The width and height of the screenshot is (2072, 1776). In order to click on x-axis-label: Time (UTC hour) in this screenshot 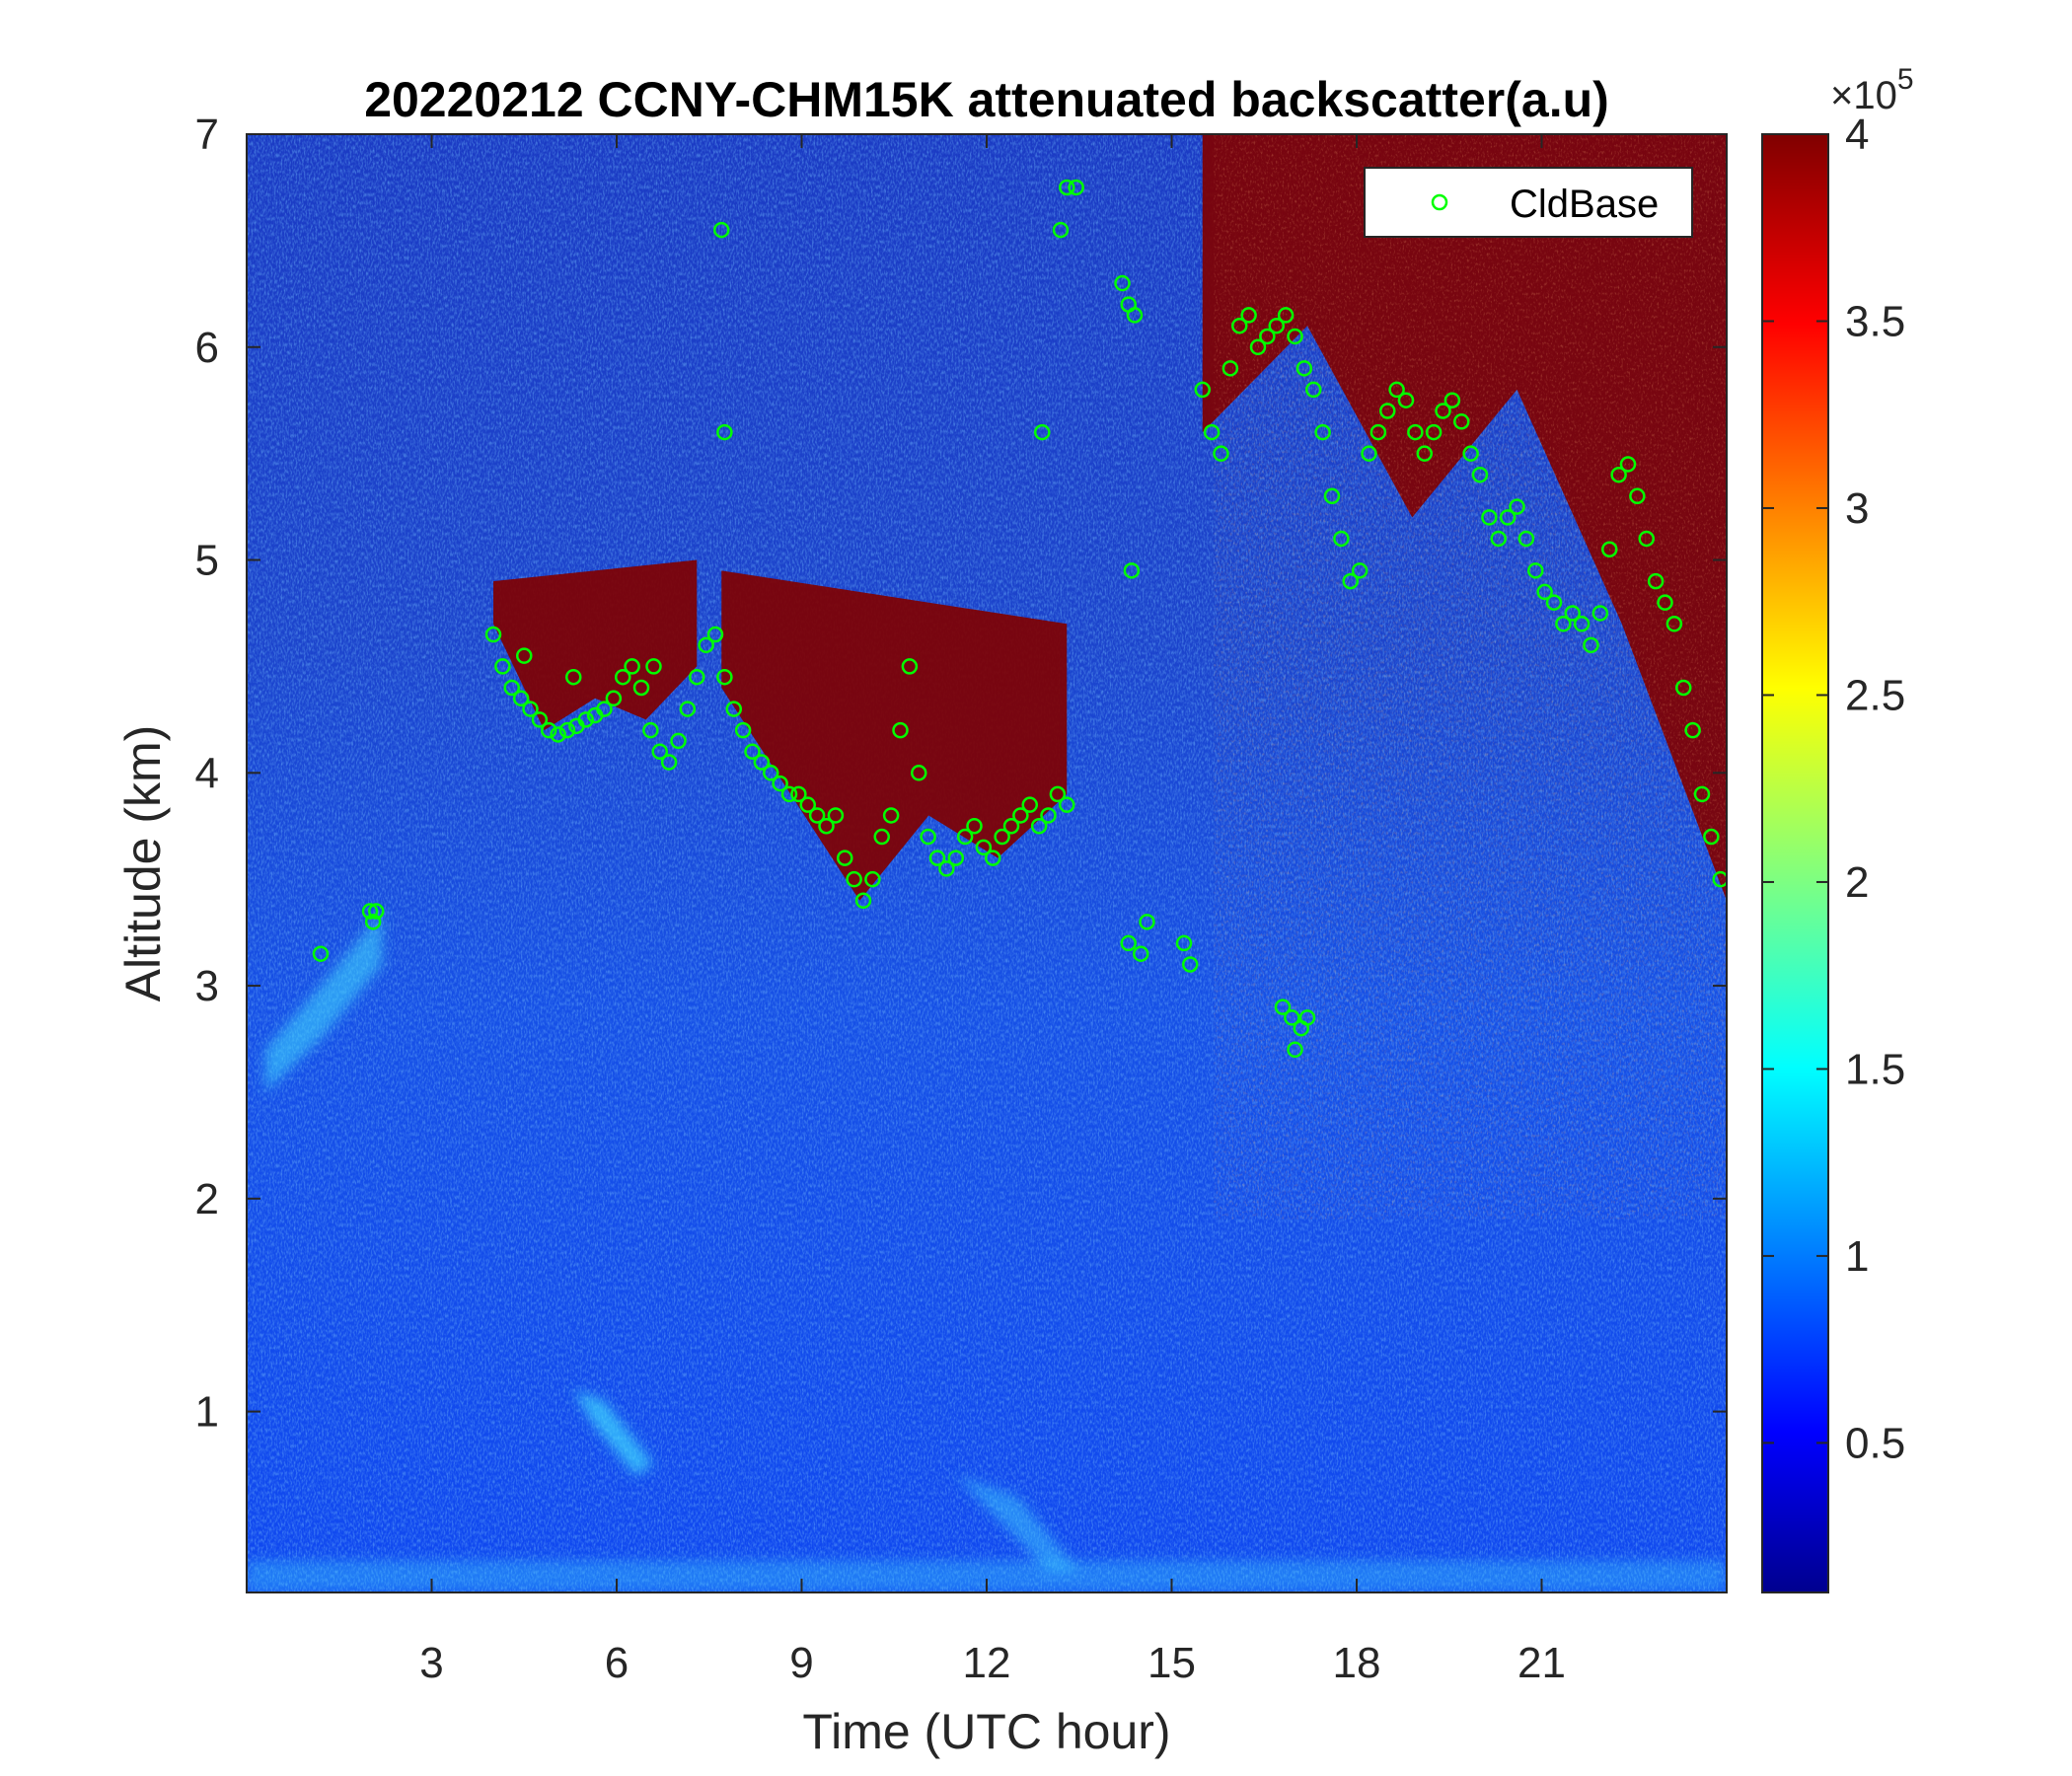, I will do `click(986, 1732)`.